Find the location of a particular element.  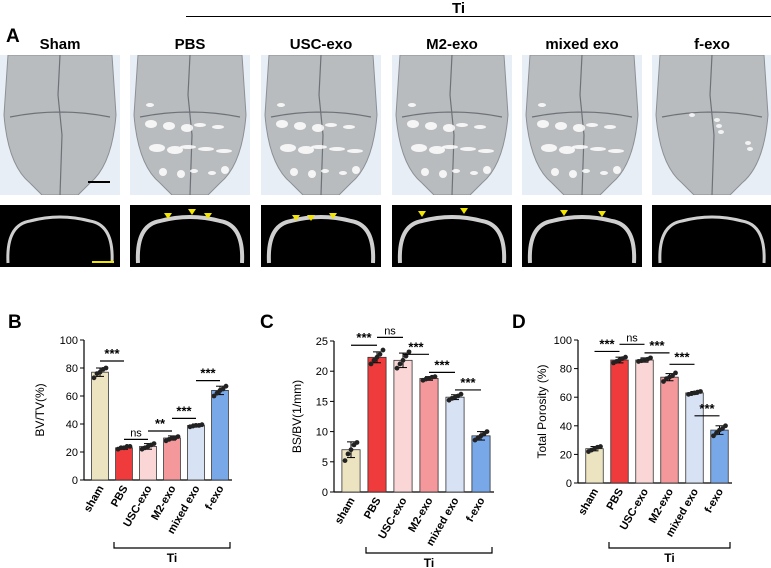

x-tick-label: USC-exo is located at coordinates (392, 518).